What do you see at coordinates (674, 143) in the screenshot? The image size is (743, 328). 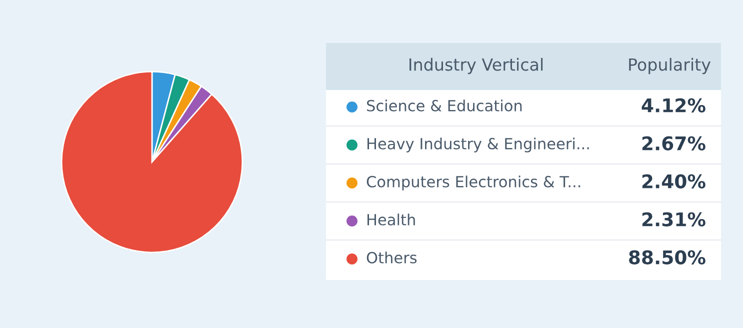 I see `data-label: 2.67%` at bounding box center [674, 143].